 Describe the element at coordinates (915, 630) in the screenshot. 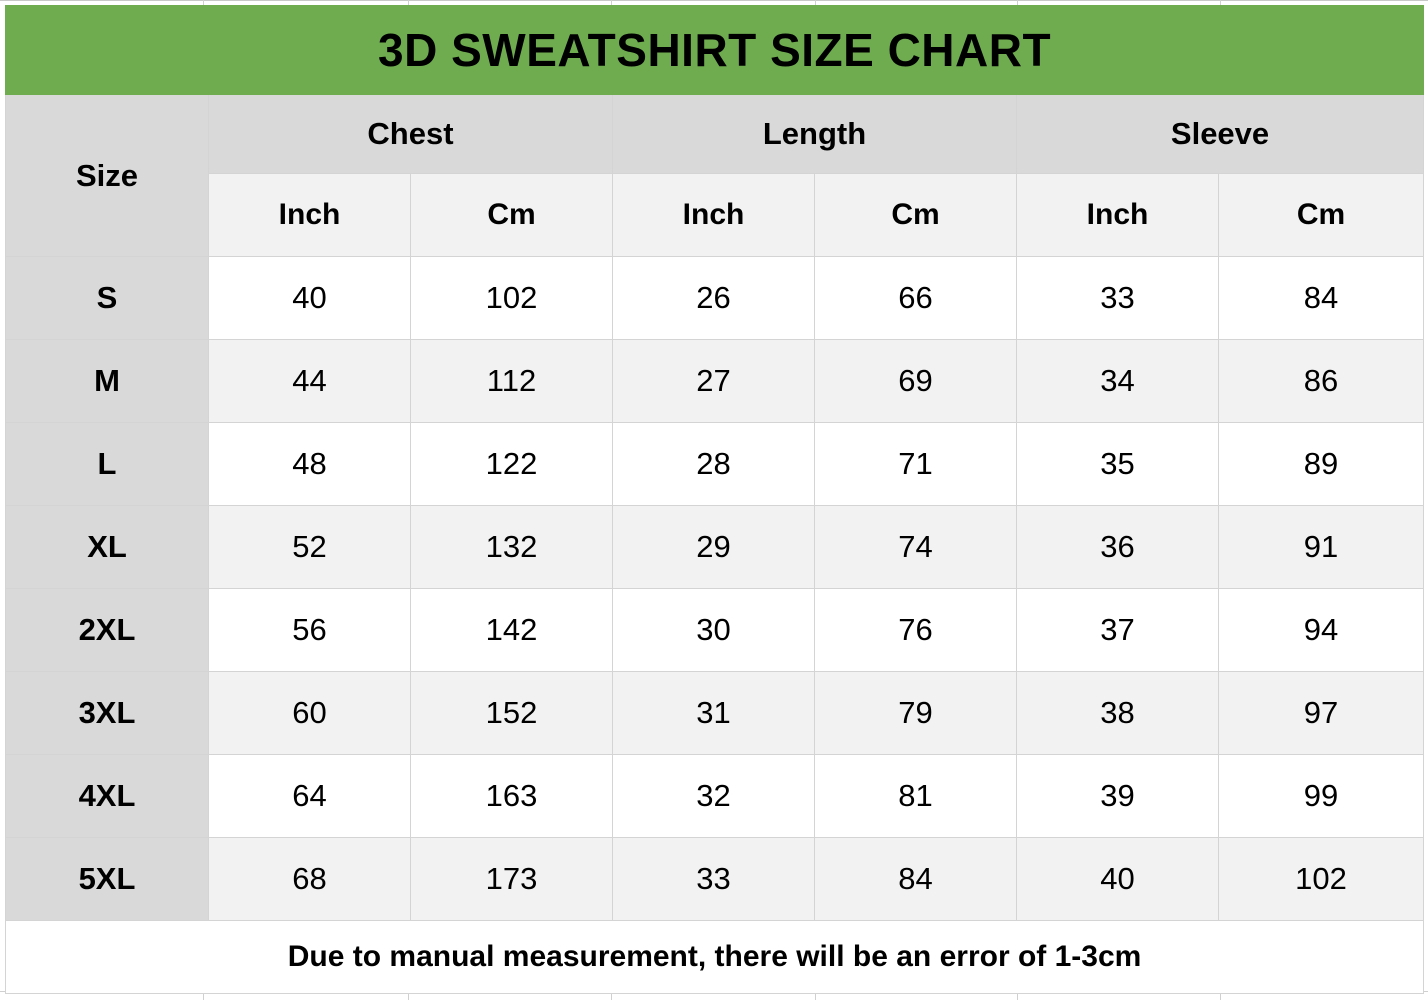

I see `length-cm-cell: 76` at that location.